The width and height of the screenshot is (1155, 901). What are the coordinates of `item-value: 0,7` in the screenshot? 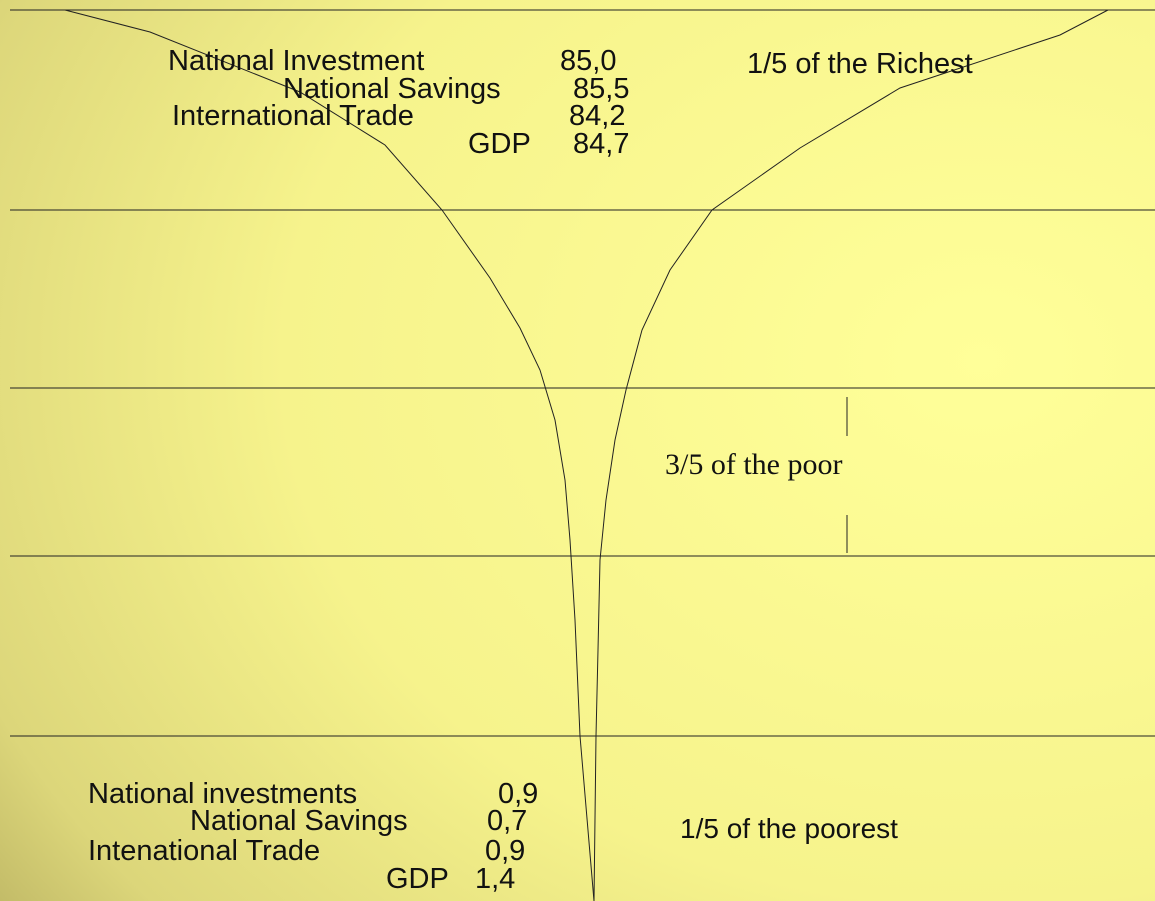 It's located at (507, 821).